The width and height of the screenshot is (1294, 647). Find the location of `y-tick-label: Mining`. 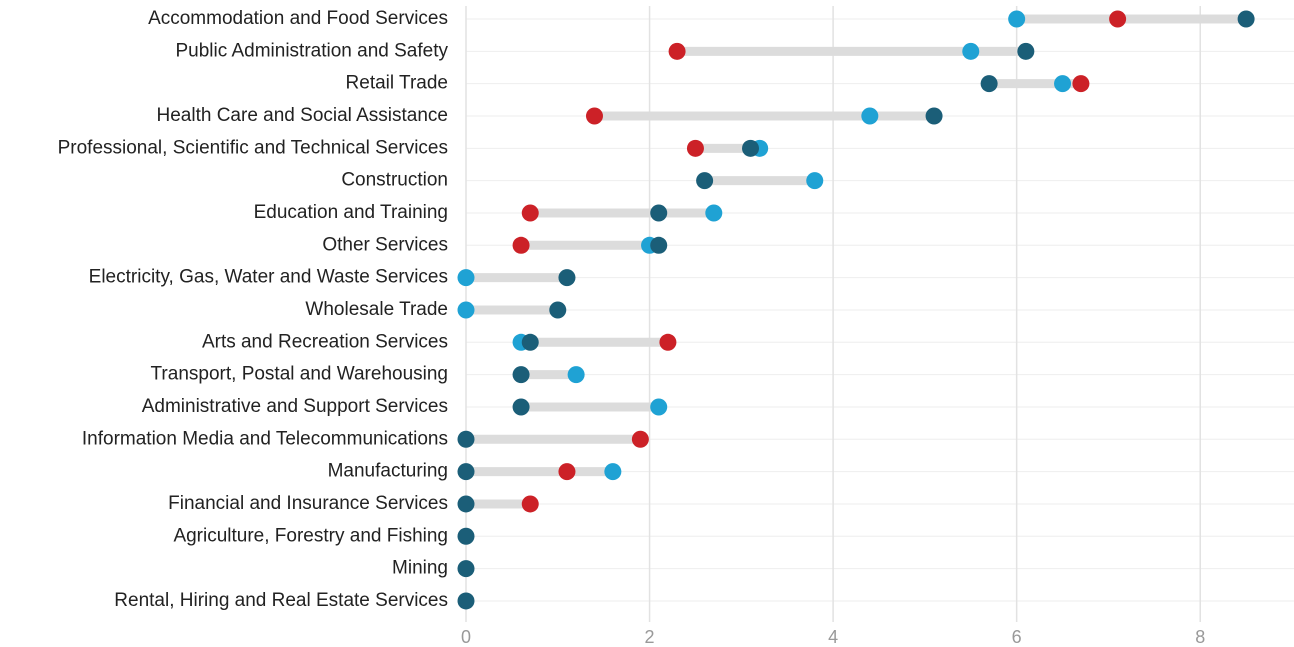

y-tick-label: Mining is located at coordinates (420, 568).